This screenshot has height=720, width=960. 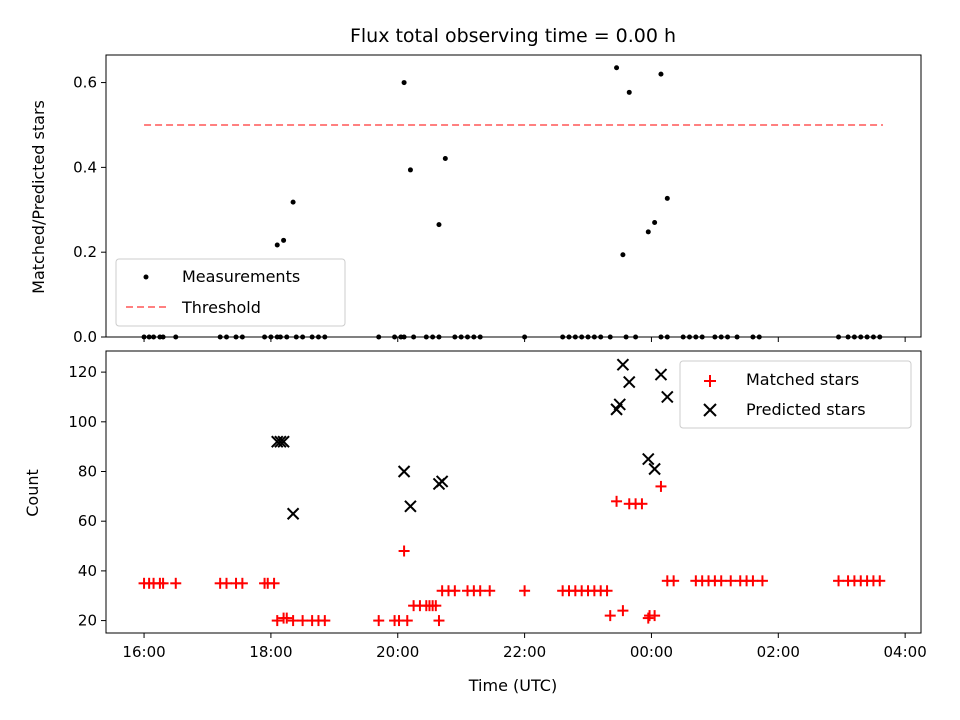 What do you see at coordinates (82, 372) in the screenshot?
I see `bottom-ytick-label: 120` at bounding box center [82, 372].